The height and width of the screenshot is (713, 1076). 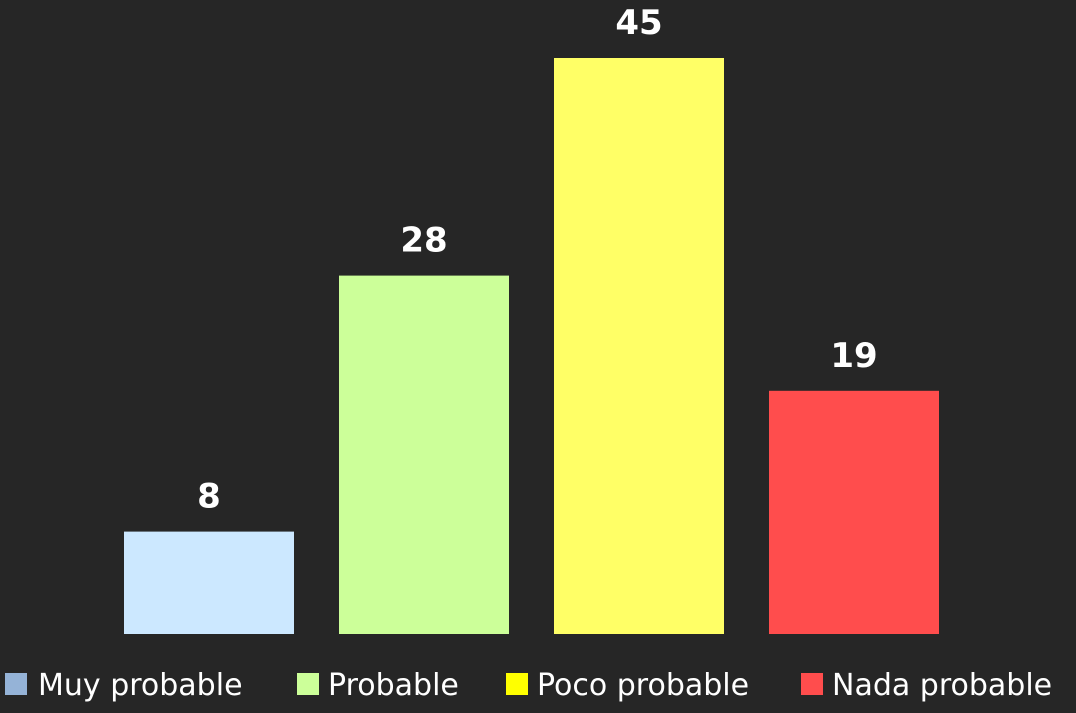 I want to click on legend-item-poco-probable: Poco probable, so click(x=627, y=685).